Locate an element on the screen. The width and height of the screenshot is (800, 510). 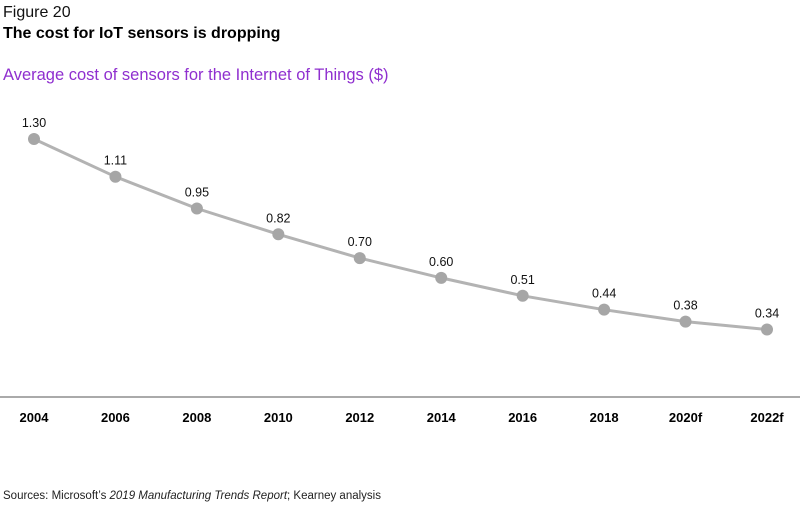
source-suffix: ; Kearney analysis is located at coordinates (334, 496).